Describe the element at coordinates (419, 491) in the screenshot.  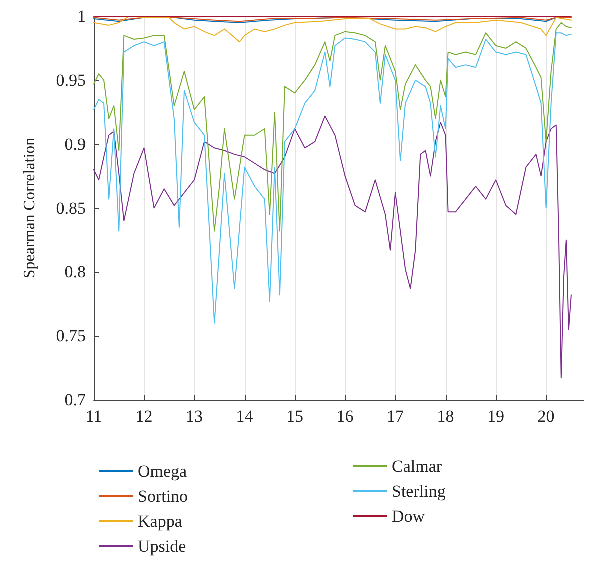
I see `legend-label: Sterling` at that location.